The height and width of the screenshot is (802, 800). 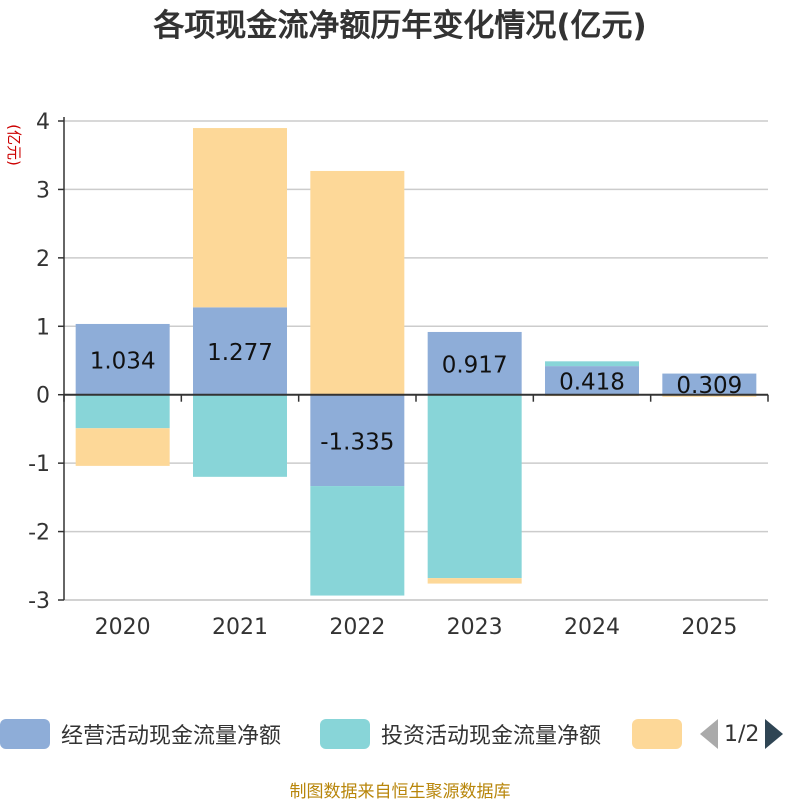 I want to click on data-label: -1.335, so click(x=357, y=442).